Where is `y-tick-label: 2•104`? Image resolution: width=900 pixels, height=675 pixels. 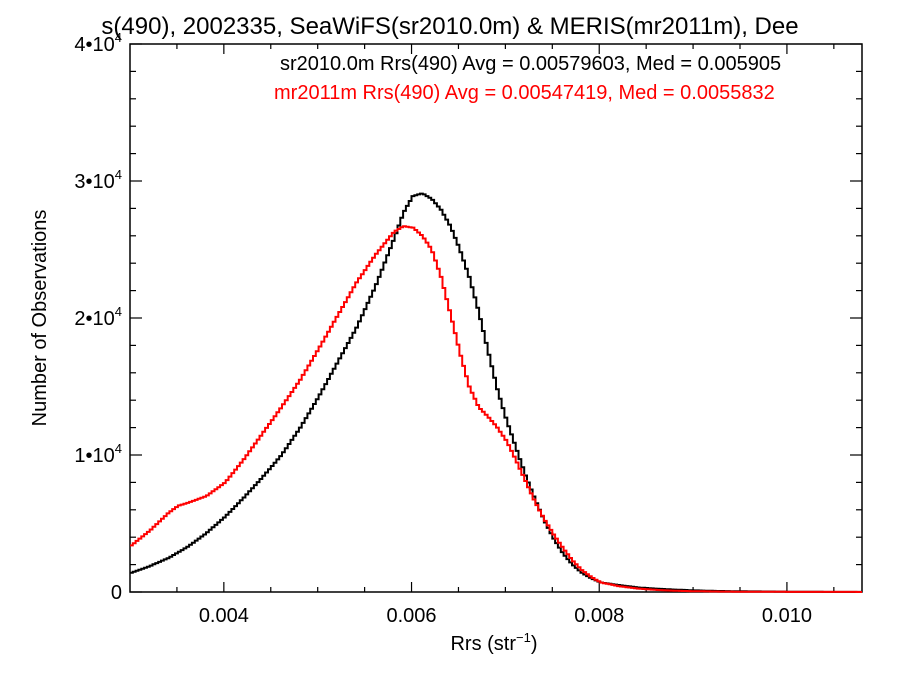
y-tick-label: 2•104 is located at coordinates (98, 317).